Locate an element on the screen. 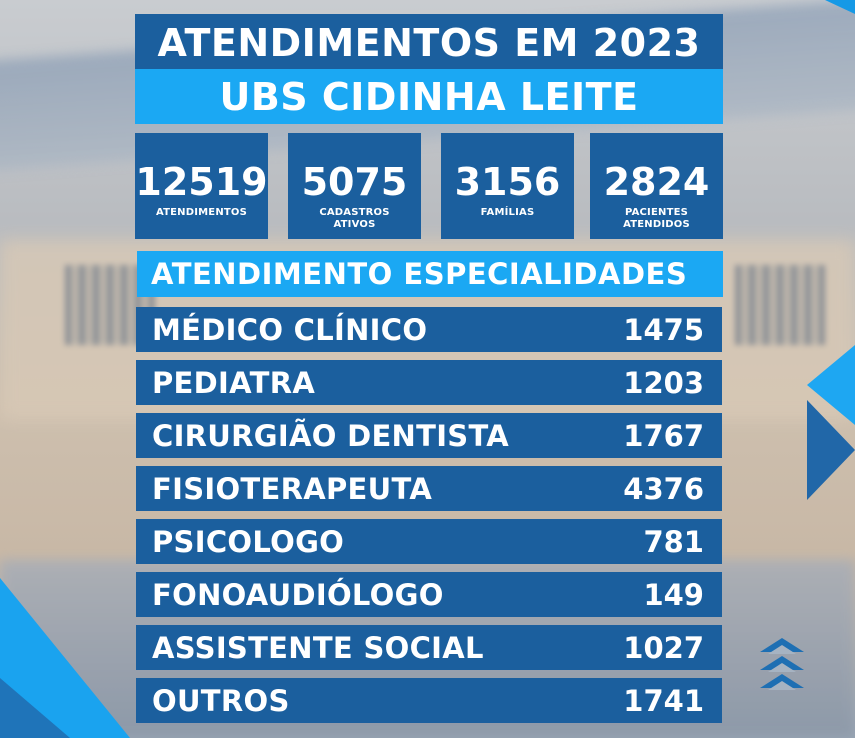 Image resolution: width=855 pixels, height=738 pixels. stat-card-atendimentos: 12519 ATENDIMENTOS is located at coordinates (201, 186).